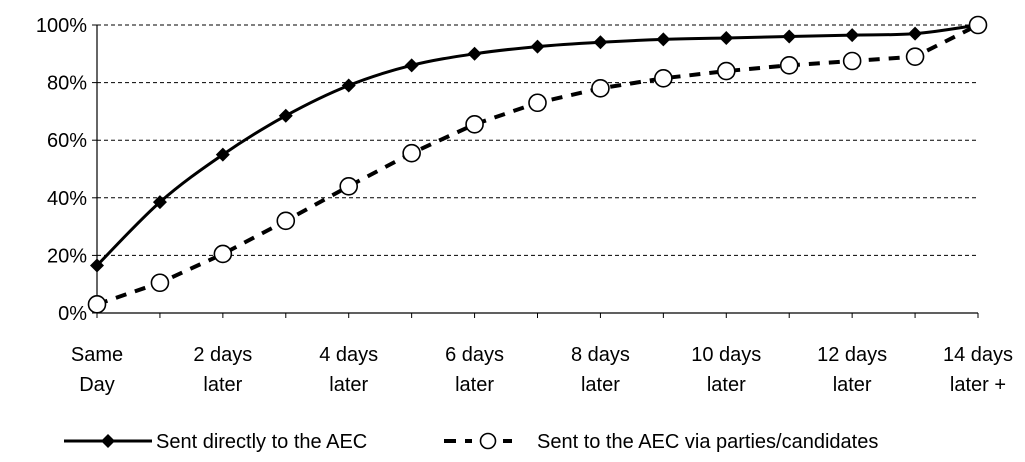 The width and height of the screenshot is (1025, 462). What do you see at coordinates (67, 141) in the screenshot?
I see `y-tick-label: 60%` at bounding box center [67, 141].